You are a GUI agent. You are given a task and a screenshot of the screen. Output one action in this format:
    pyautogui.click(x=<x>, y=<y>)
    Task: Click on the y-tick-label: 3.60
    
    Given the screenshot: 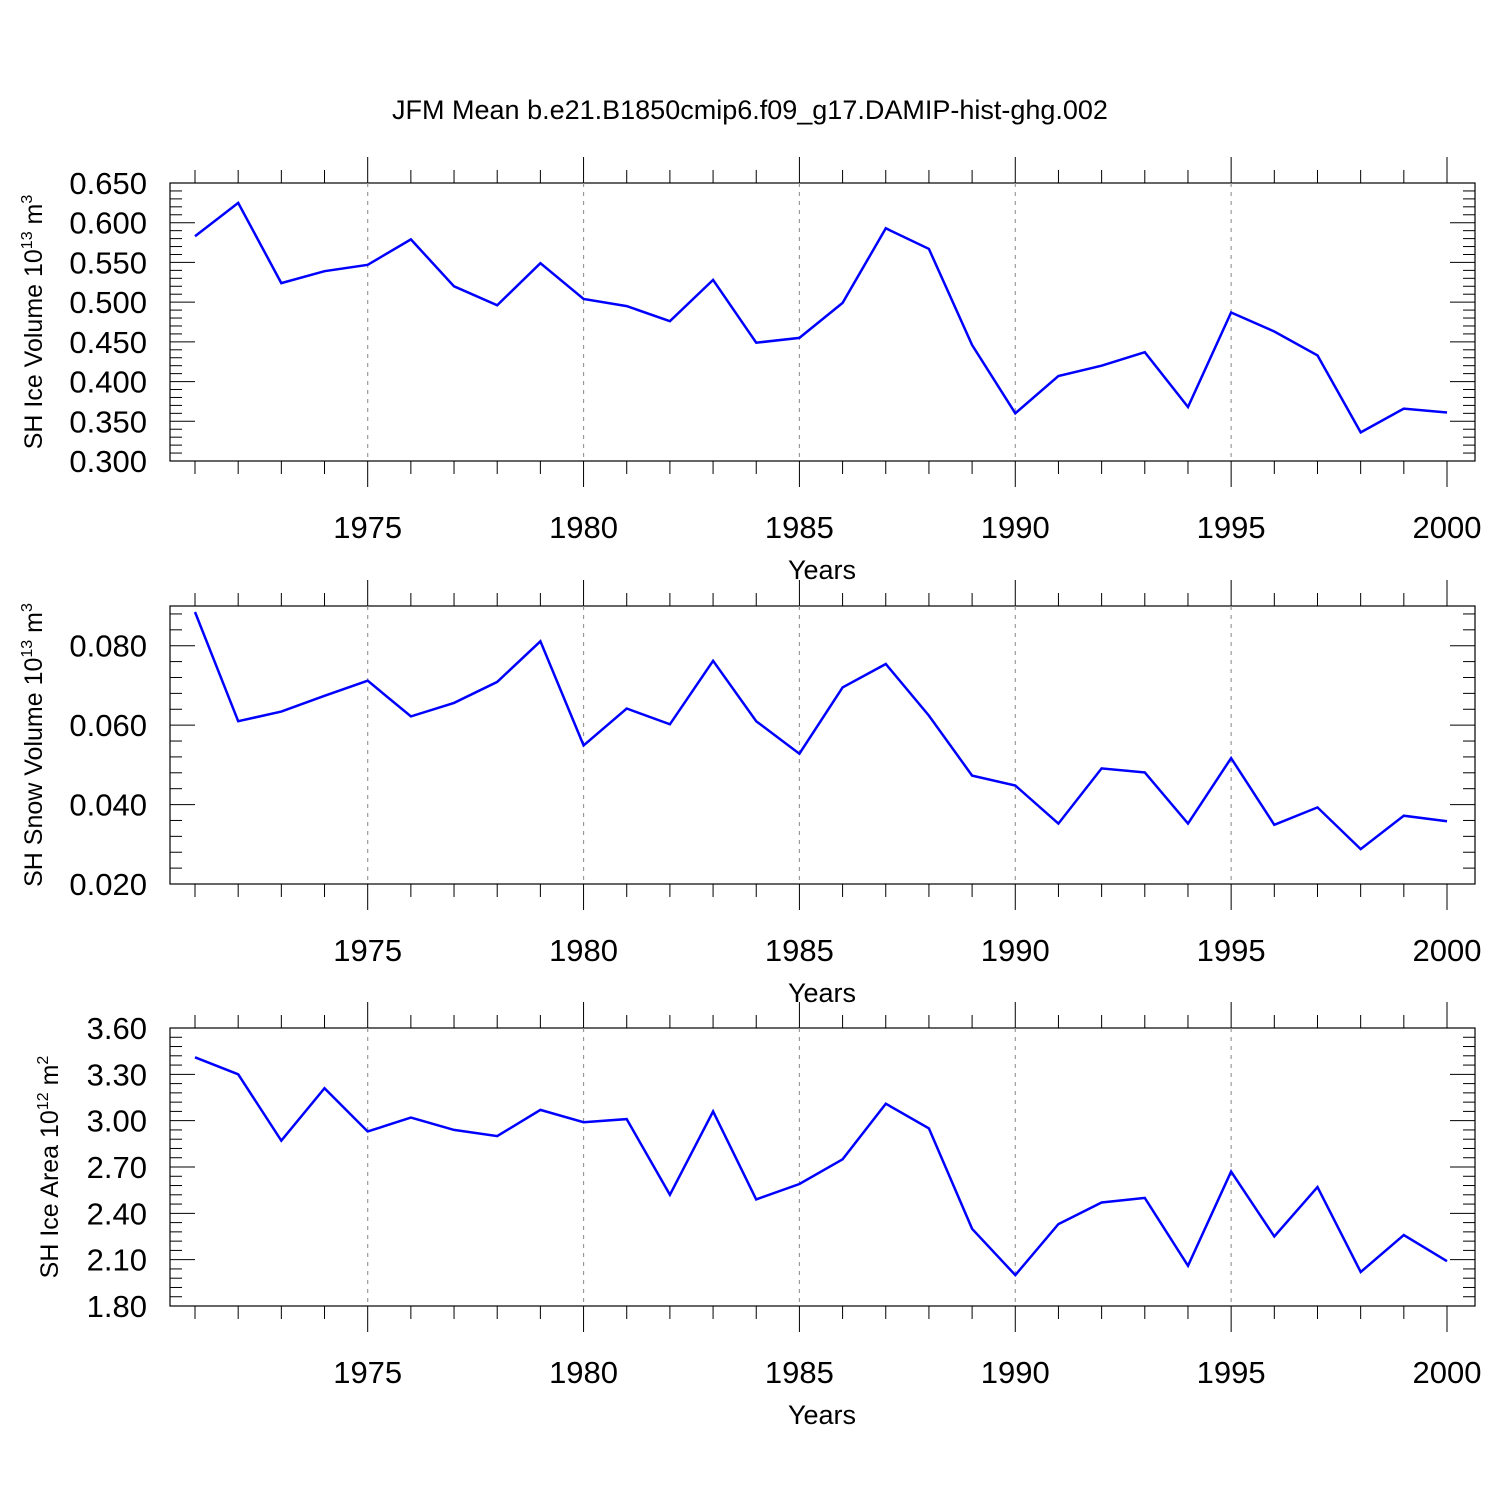 What is the action you would take?
    pyautogui.click(x=117, y=1028)
    